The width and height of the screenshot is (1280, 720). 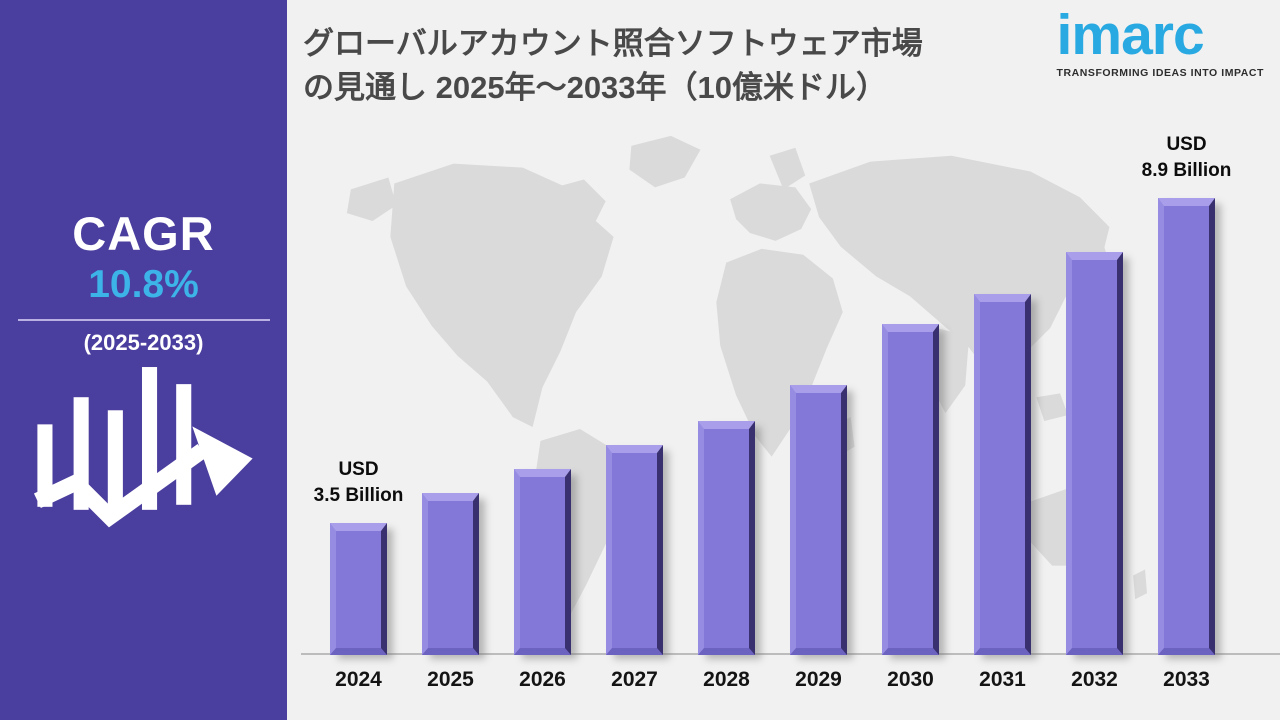 What do you see at coordinates (613, 43) in the screenshot?
I see `page-title-line1: グローバルアカウント照合ソフトウェア市場` at bounding box center [613, 43].